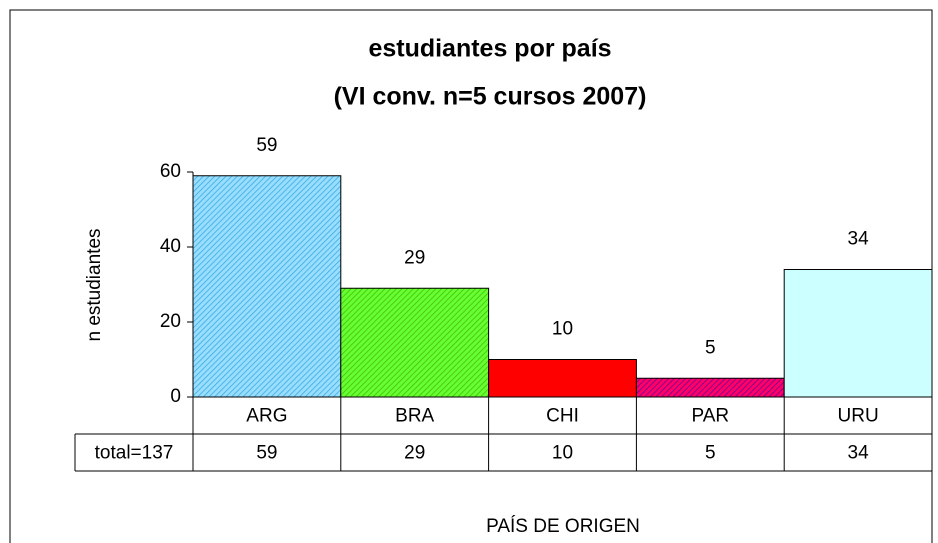 This screenshot has width=938, height=543. I want to click on y-tick-label: 0, so click(175, 396).